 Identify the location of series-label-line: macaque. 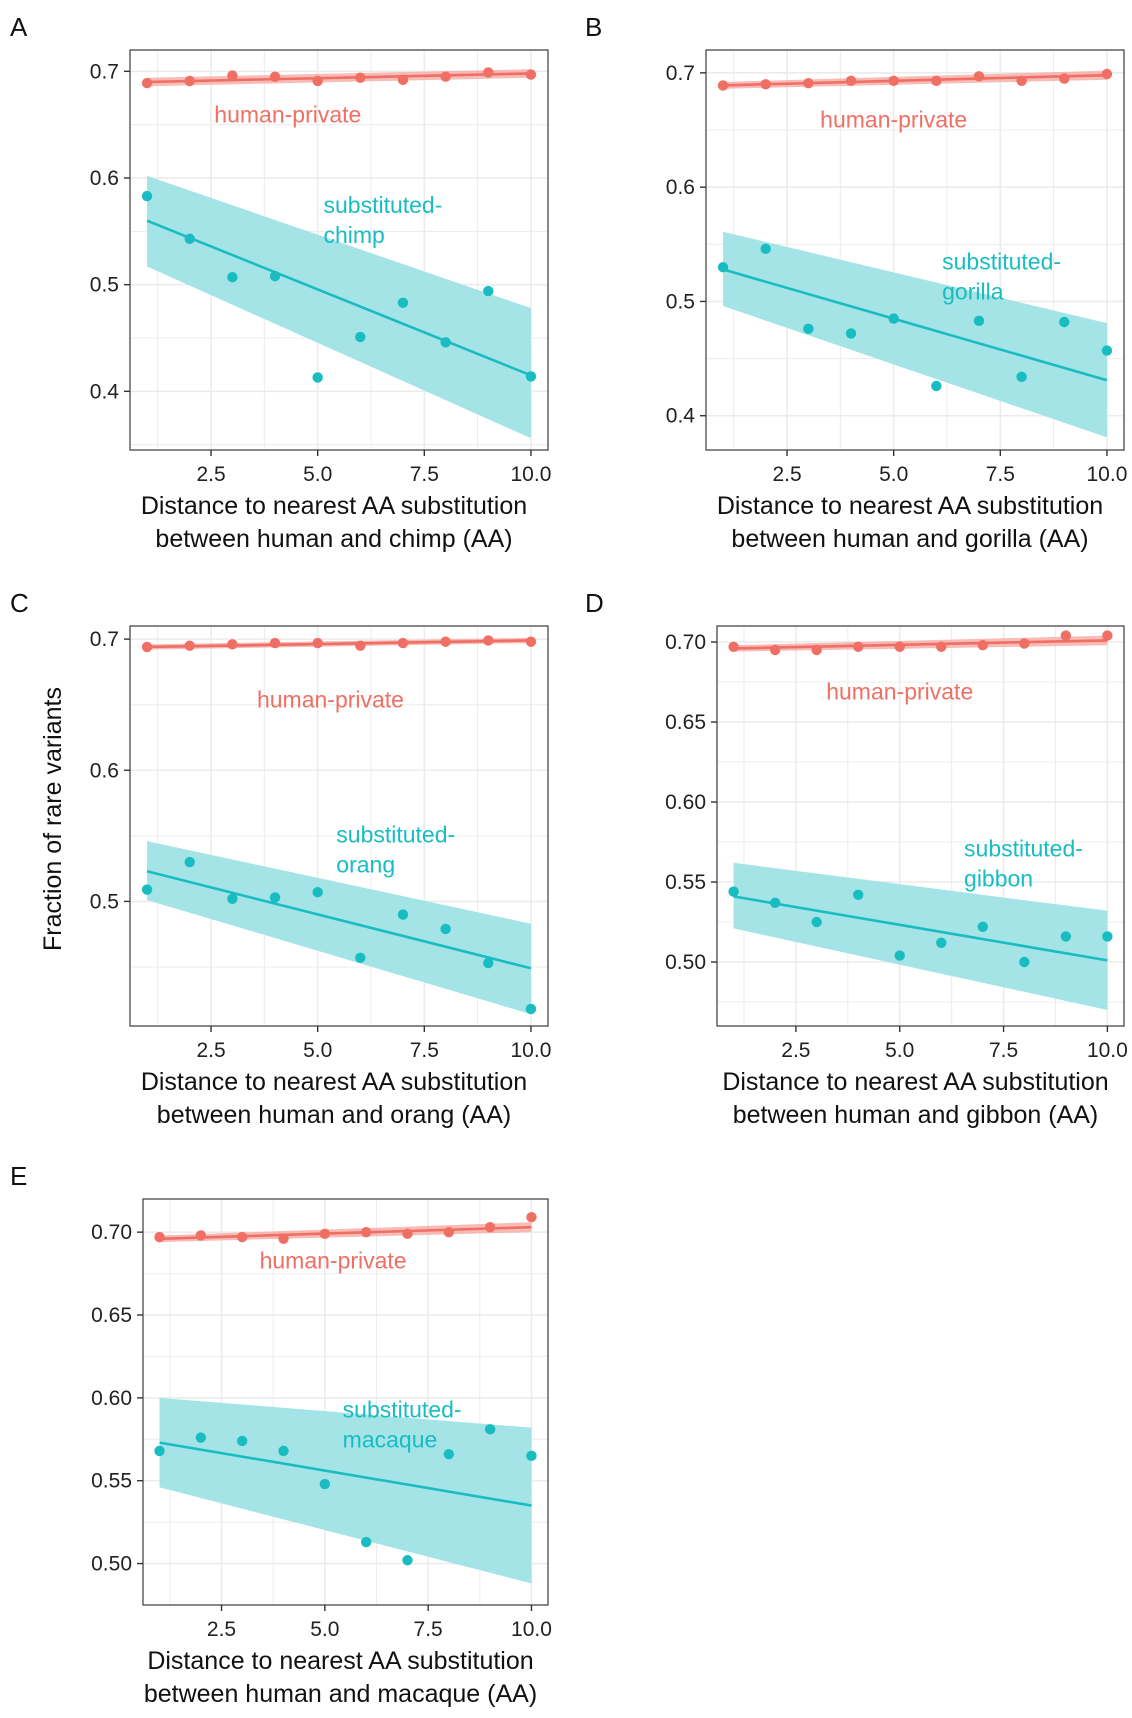
(390, 1440).